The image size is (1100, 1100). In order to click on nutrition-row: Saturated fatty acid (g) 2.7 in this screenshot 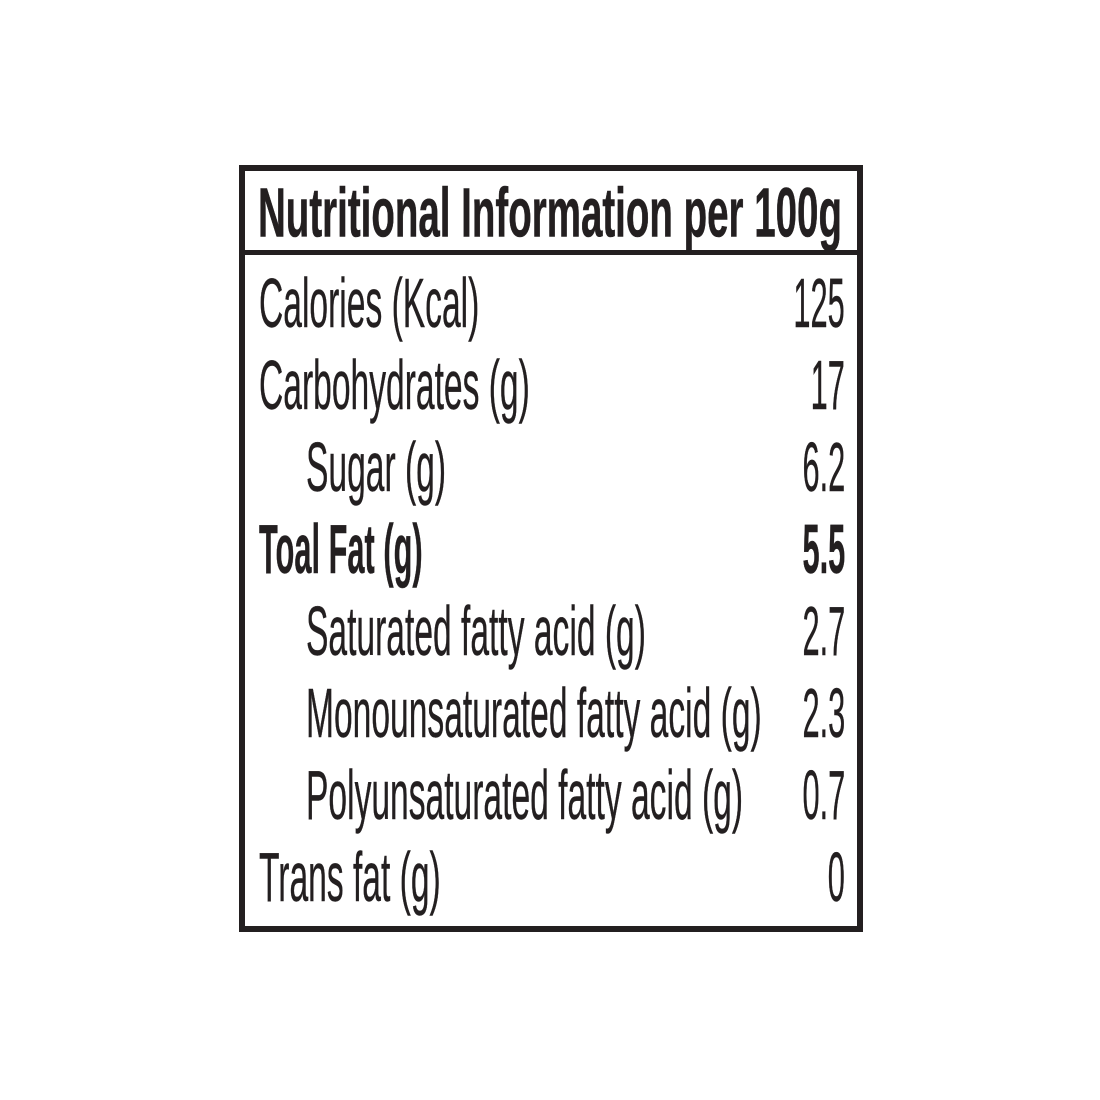, I will do `click(551, 631)`.